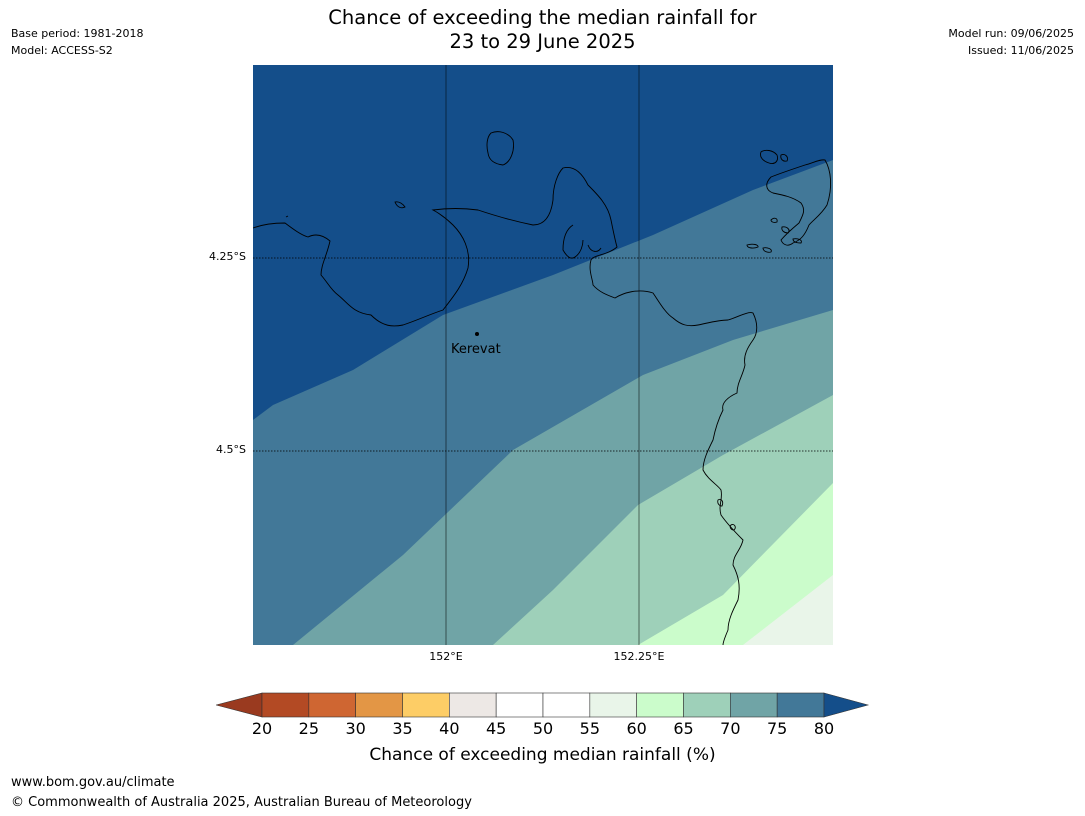 Image resolution: width=1085 pixels, height=816 pixels. Describe the element at coordinates (1011, 33) in the screenshot. I see `model-run-text: Model run: 09/06/2025` at that location.